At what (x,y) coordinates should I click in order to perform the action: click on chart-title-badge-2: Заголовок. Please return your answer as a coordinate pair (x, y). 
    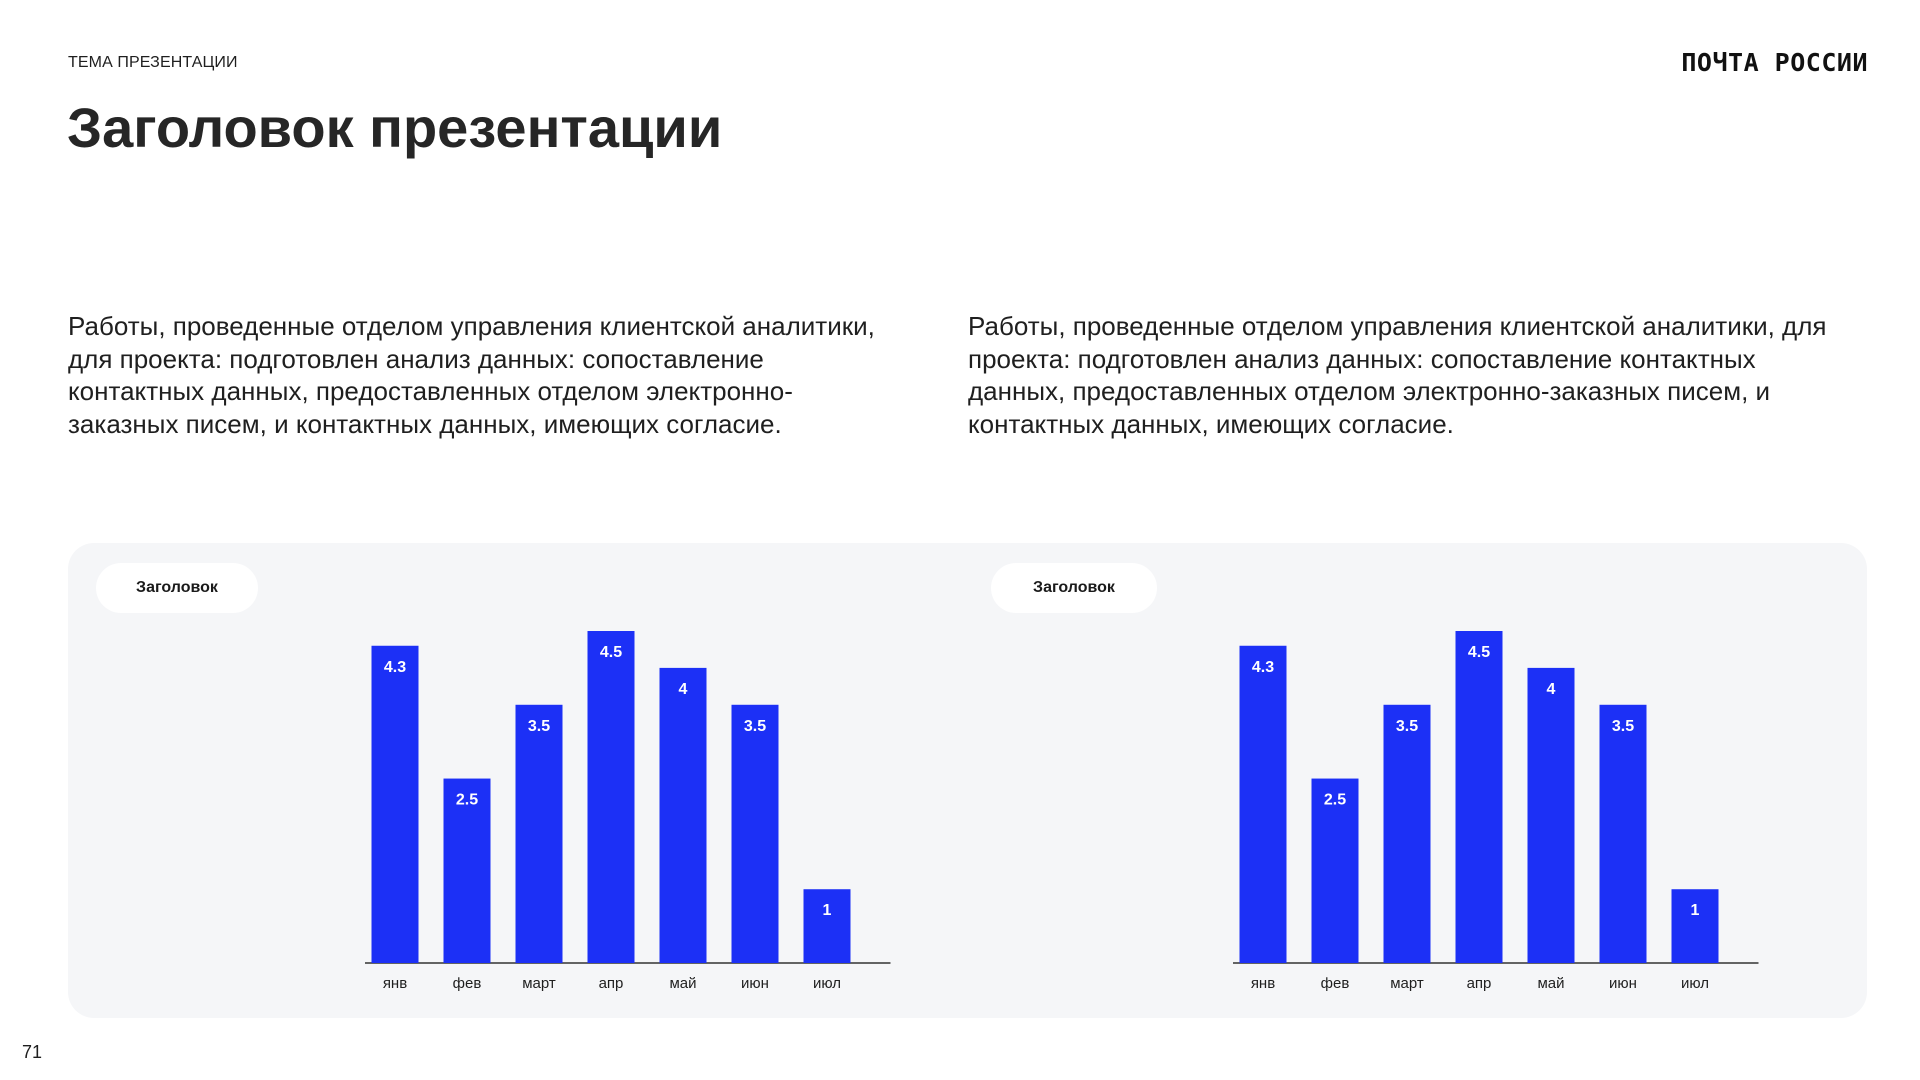
    Looking at the image, I should click on (1074, 588).